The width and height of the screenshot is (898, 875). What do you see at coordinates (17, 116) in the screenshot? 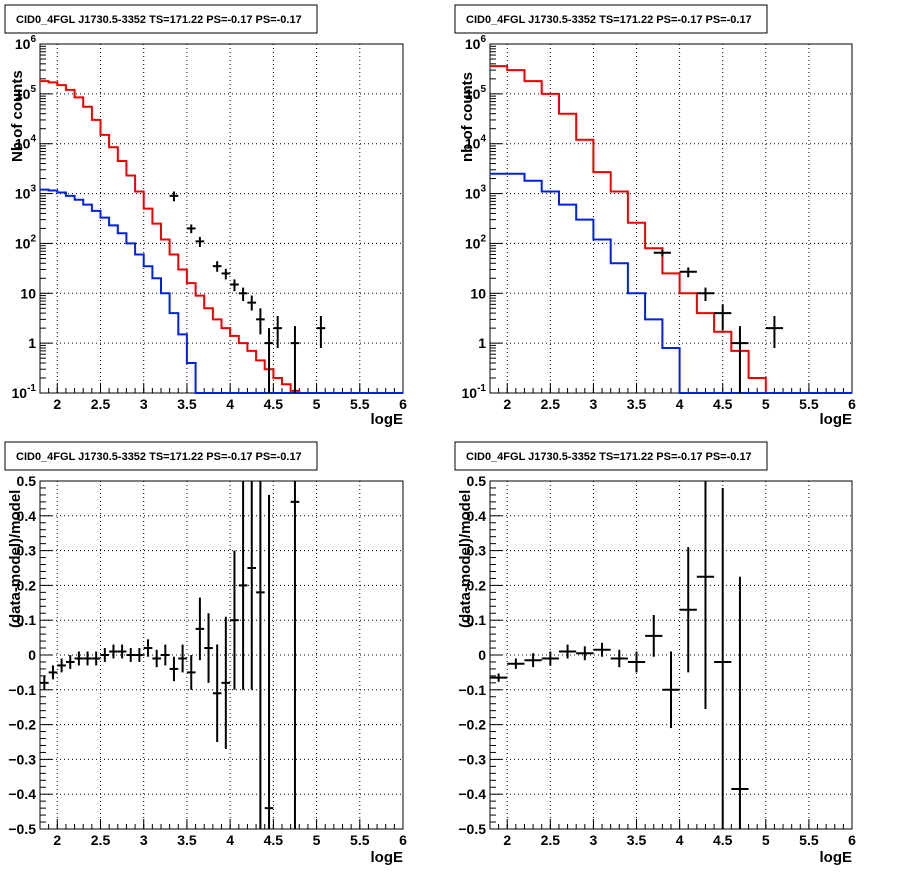
I see `y-axis-title: Nb of counts` at bounding box center [17, 116].